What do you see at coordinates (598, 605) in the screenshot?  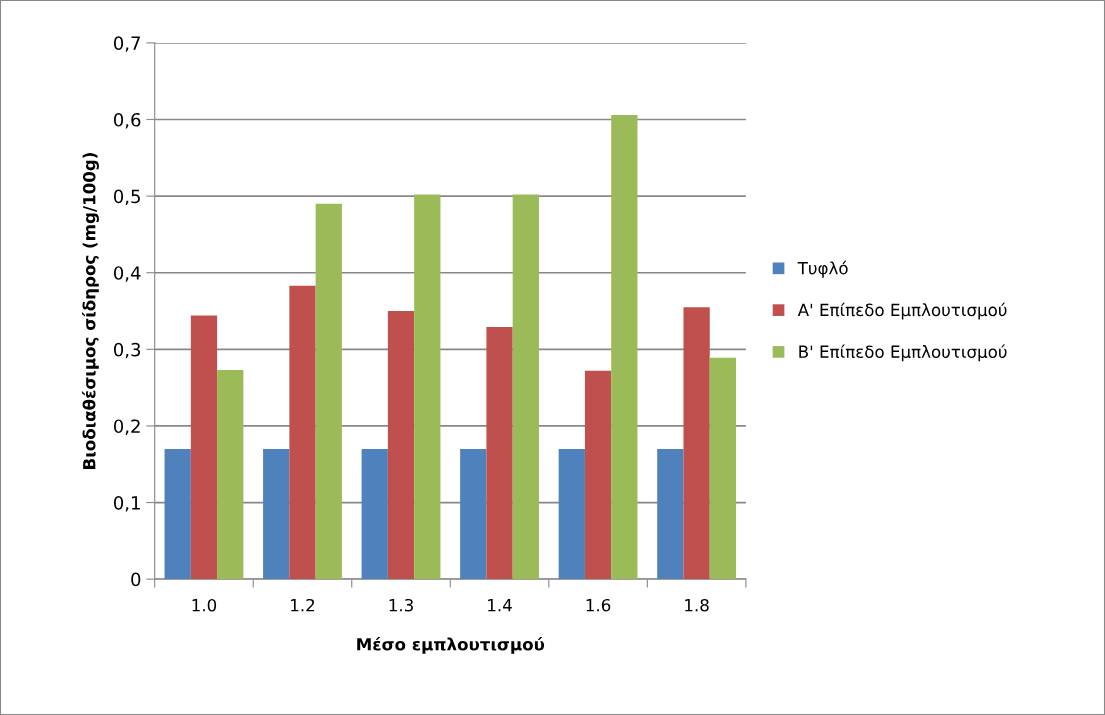 I see `x-tick-label: 1.6` at bounding box center [598, 605].